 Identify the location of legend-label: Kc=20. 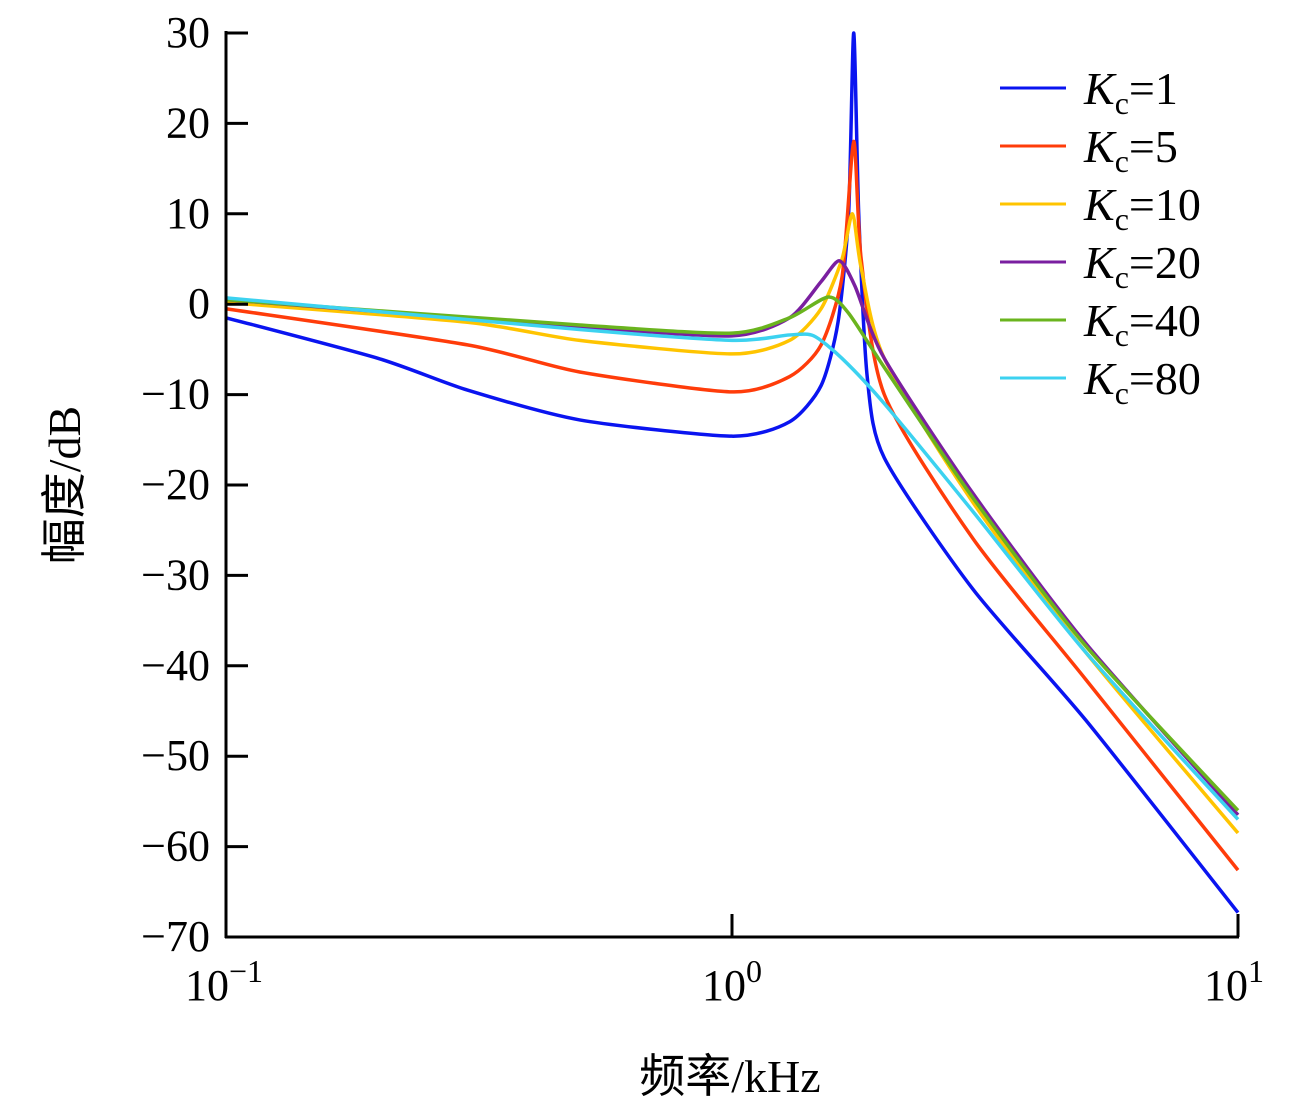
(1142, 266).